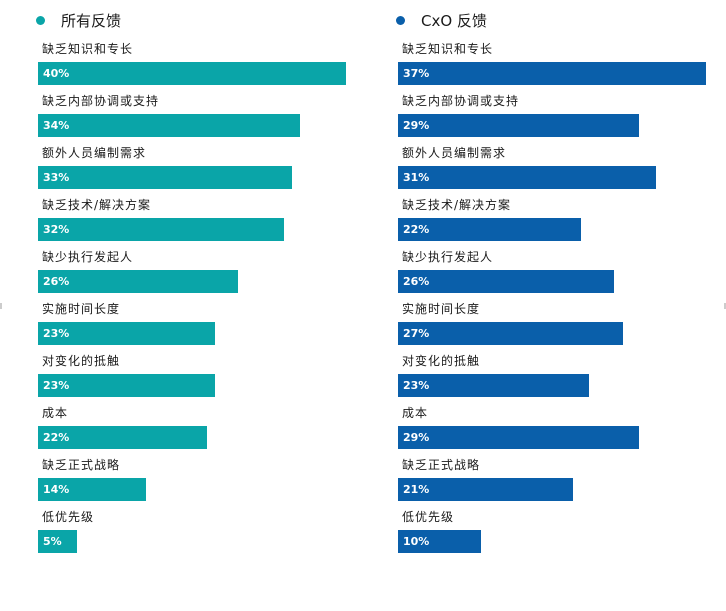  I want to click on bar-row: 缺乏内部协调或支持 34%, so click(206, 118).